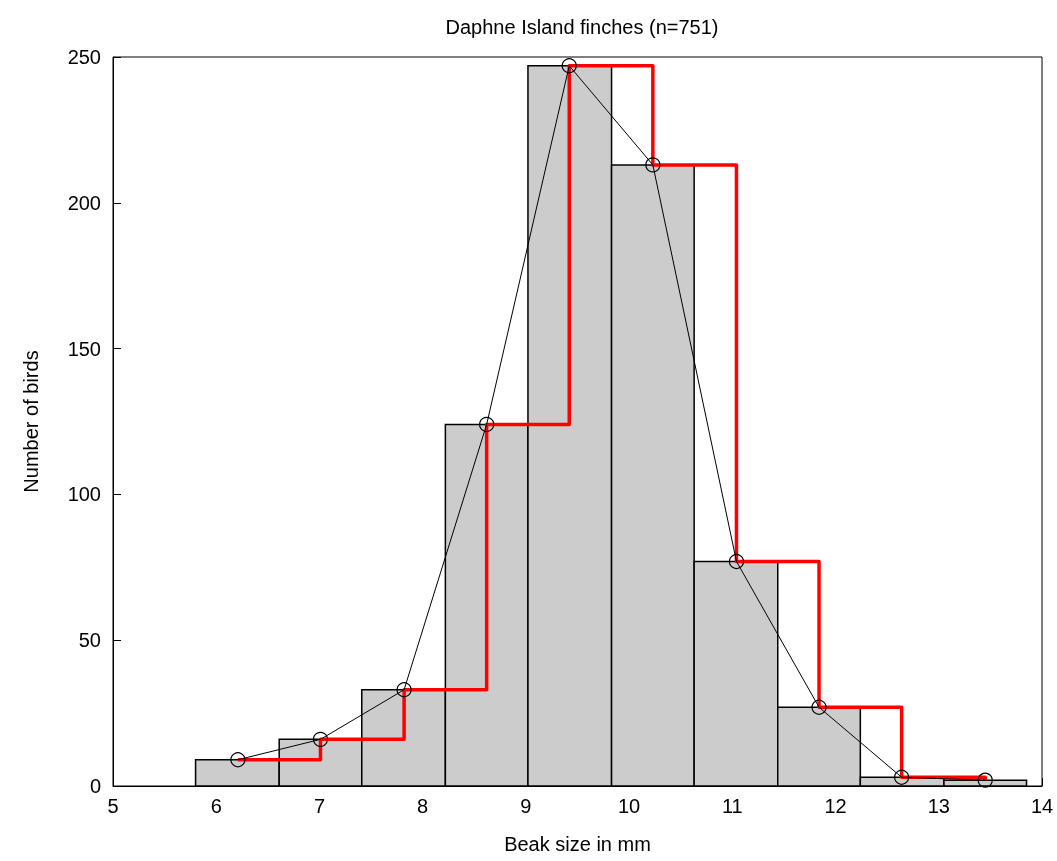 The height and width of the screenshot is (861, 1057). What do you see at coordinates (526, 806) in the screenshot?
I see `x-tick-label: 9` at bounding box center [526, 806].